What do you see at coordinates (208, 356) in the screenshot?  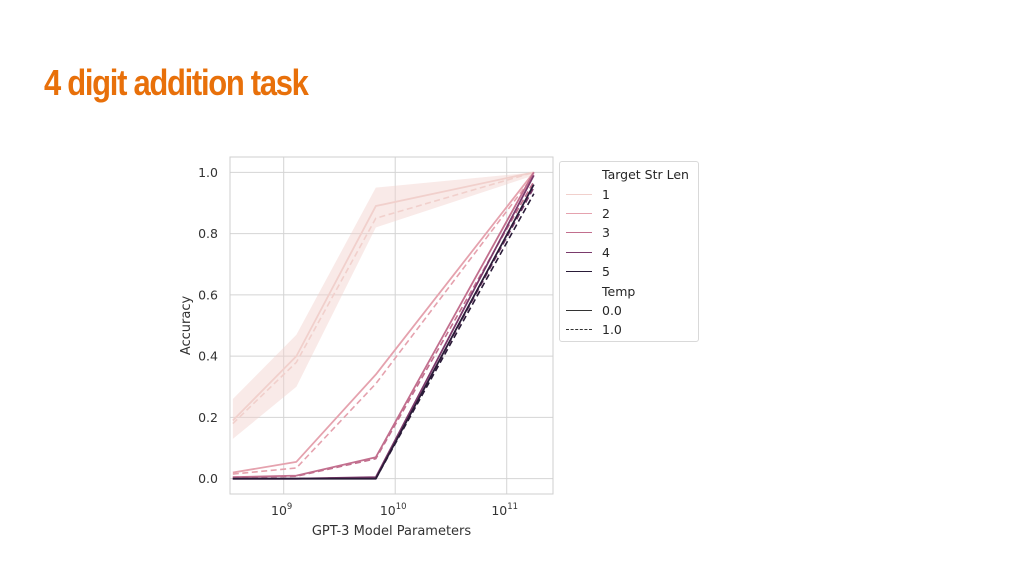 I see `y-tick-label: 0.4` at bounding box center [208, 356].